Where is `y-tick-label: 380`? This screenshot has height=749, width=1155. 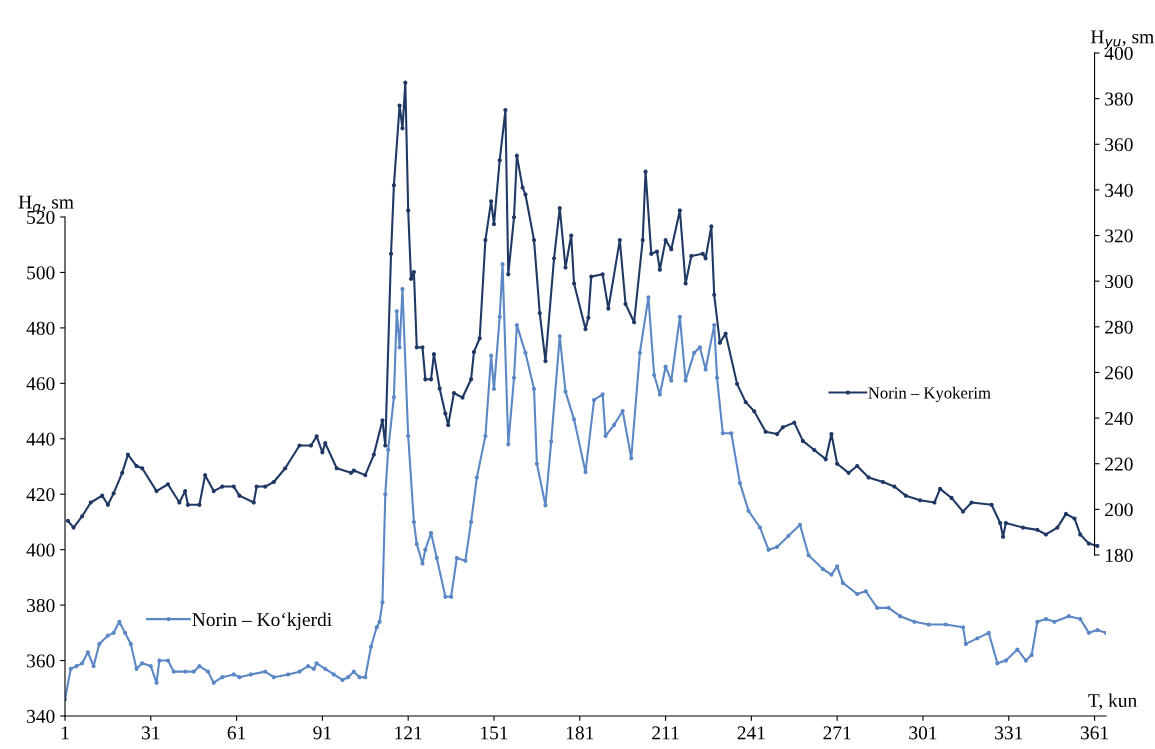 y-tick-label: 380 is located at coordinates (41, 605).